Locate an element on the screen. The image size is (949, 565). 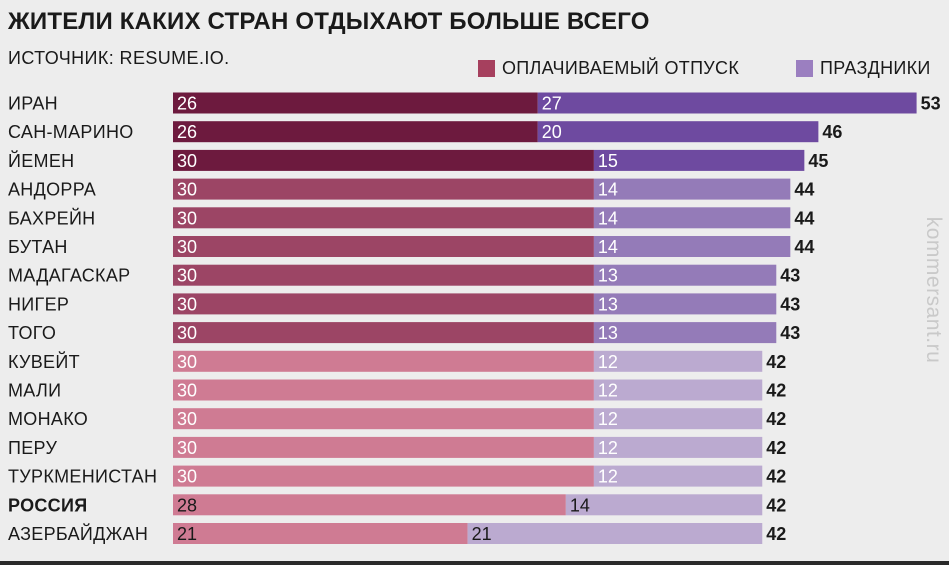
legend-label-holidays: ПРАЗДНИКИ is located at coordinates (875, 67).